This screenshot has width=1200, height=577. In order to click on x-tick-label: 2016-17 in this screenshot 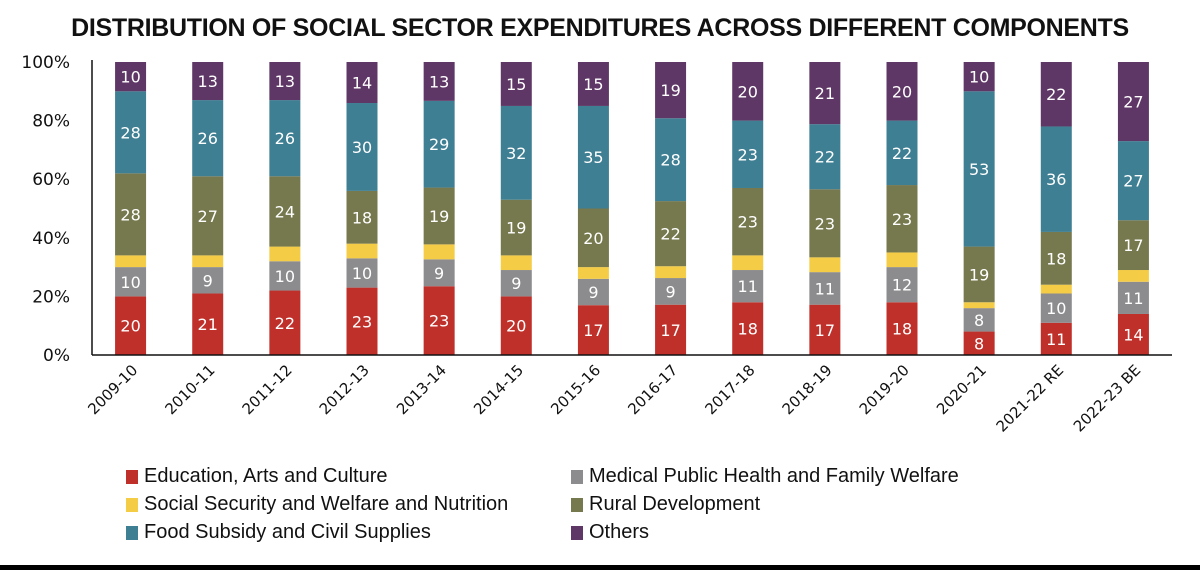, I will do `click(652, 389)`.